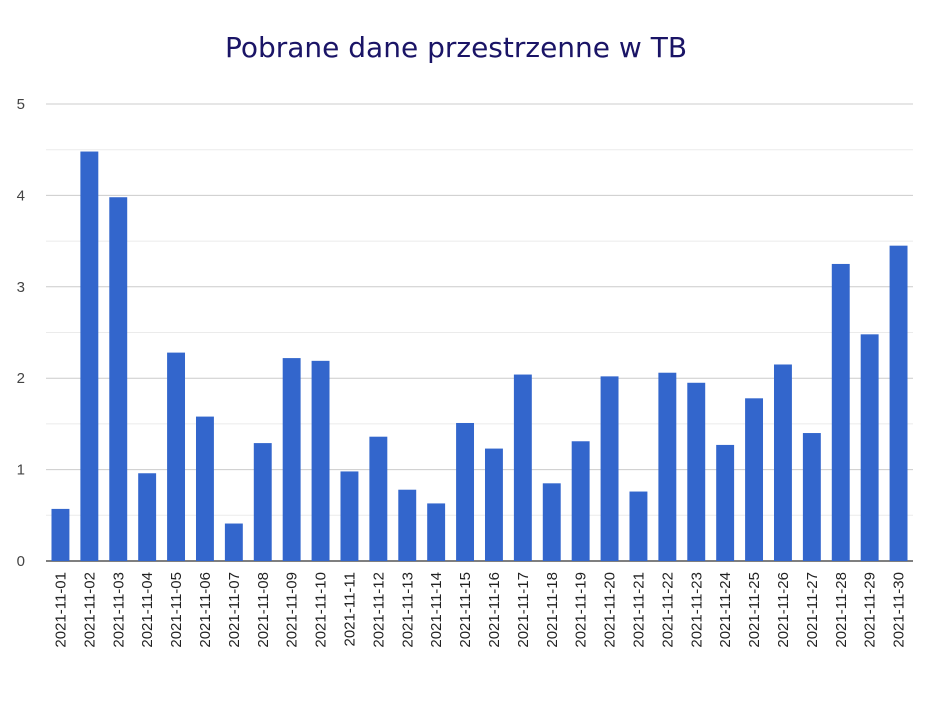  I want to click on x-tick-label: 2021-11-04, so click(147, 610).